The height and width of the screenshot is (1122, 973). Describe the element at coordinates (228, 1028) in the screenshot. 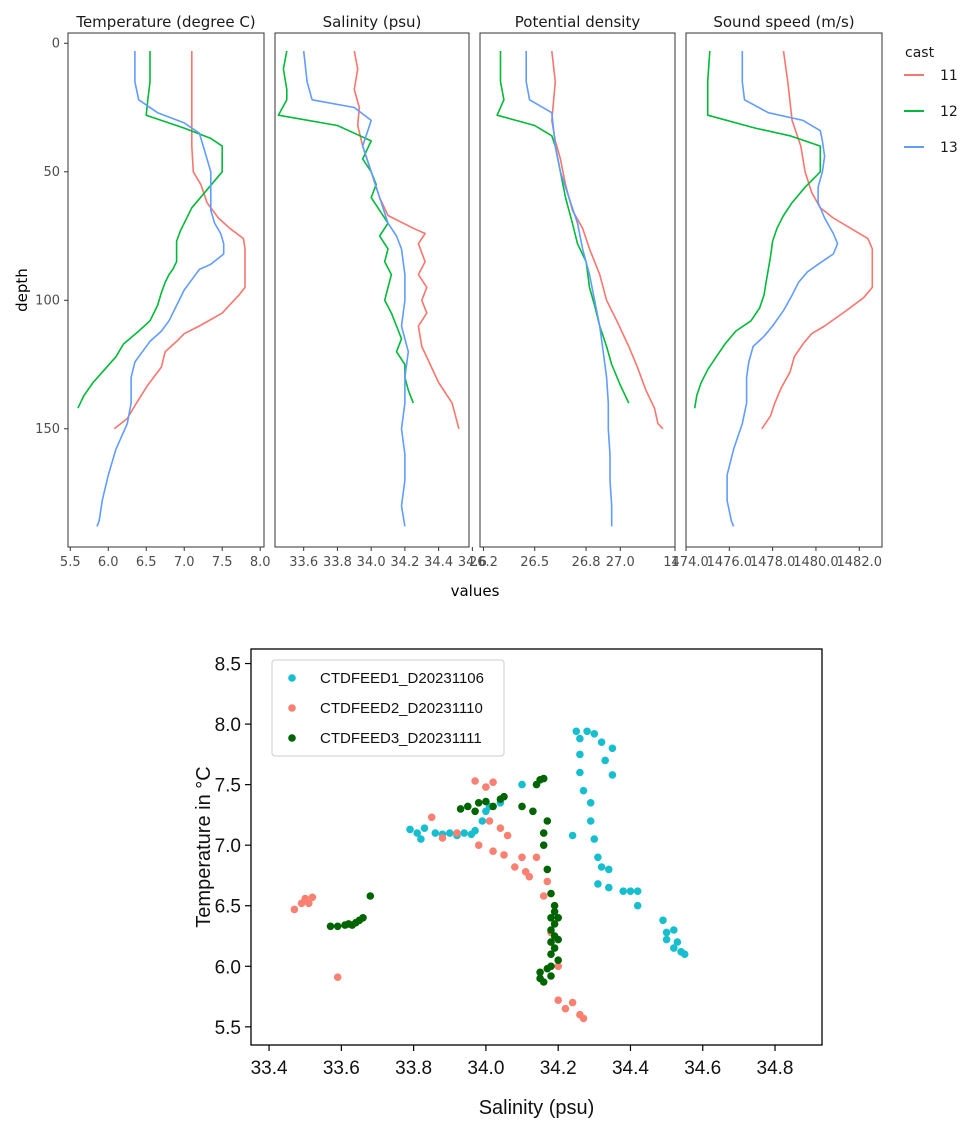

I see `y-tick-label: 5.5` at that location.